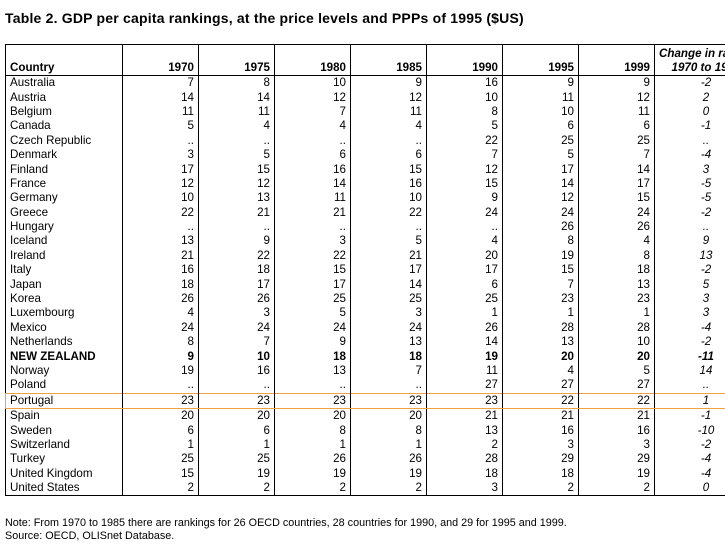 This screenshot has width=725, height=545. Describe the element at coordinates (26, 284) in the screenshot. I see `cell-country: Japan` at that location.